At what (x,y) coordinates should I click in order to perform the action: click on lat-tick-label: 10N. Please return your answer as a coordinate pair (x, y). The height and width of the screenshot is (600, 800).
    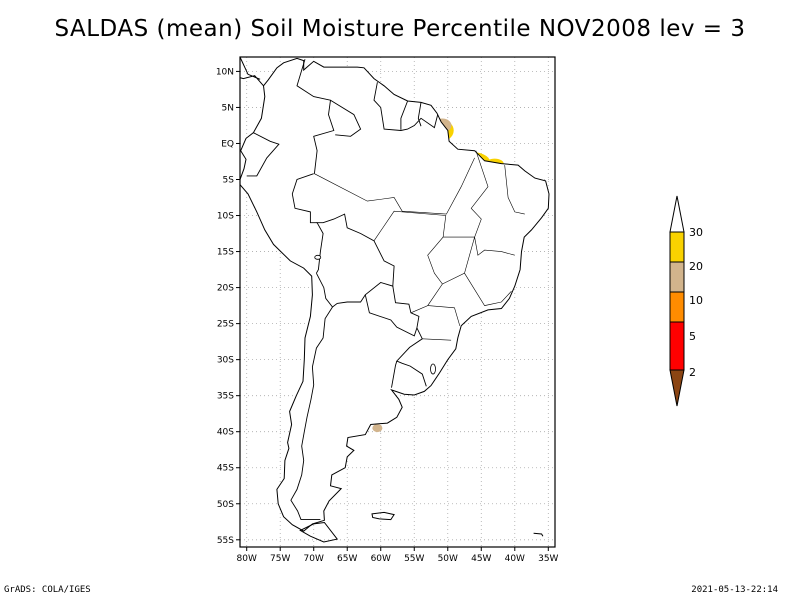
    Looking at the image, I should click on (225, 72).